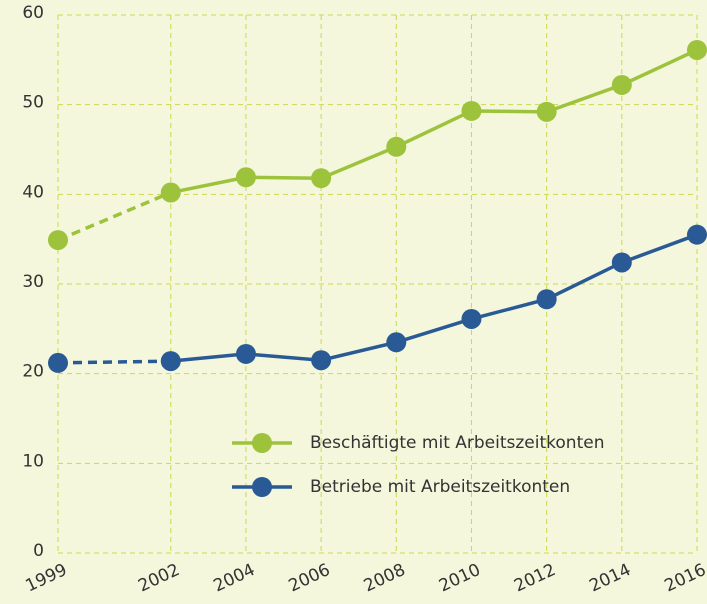 The image size is (707, 604). I want to click on y-tick-label: 60, so click(33, 13).